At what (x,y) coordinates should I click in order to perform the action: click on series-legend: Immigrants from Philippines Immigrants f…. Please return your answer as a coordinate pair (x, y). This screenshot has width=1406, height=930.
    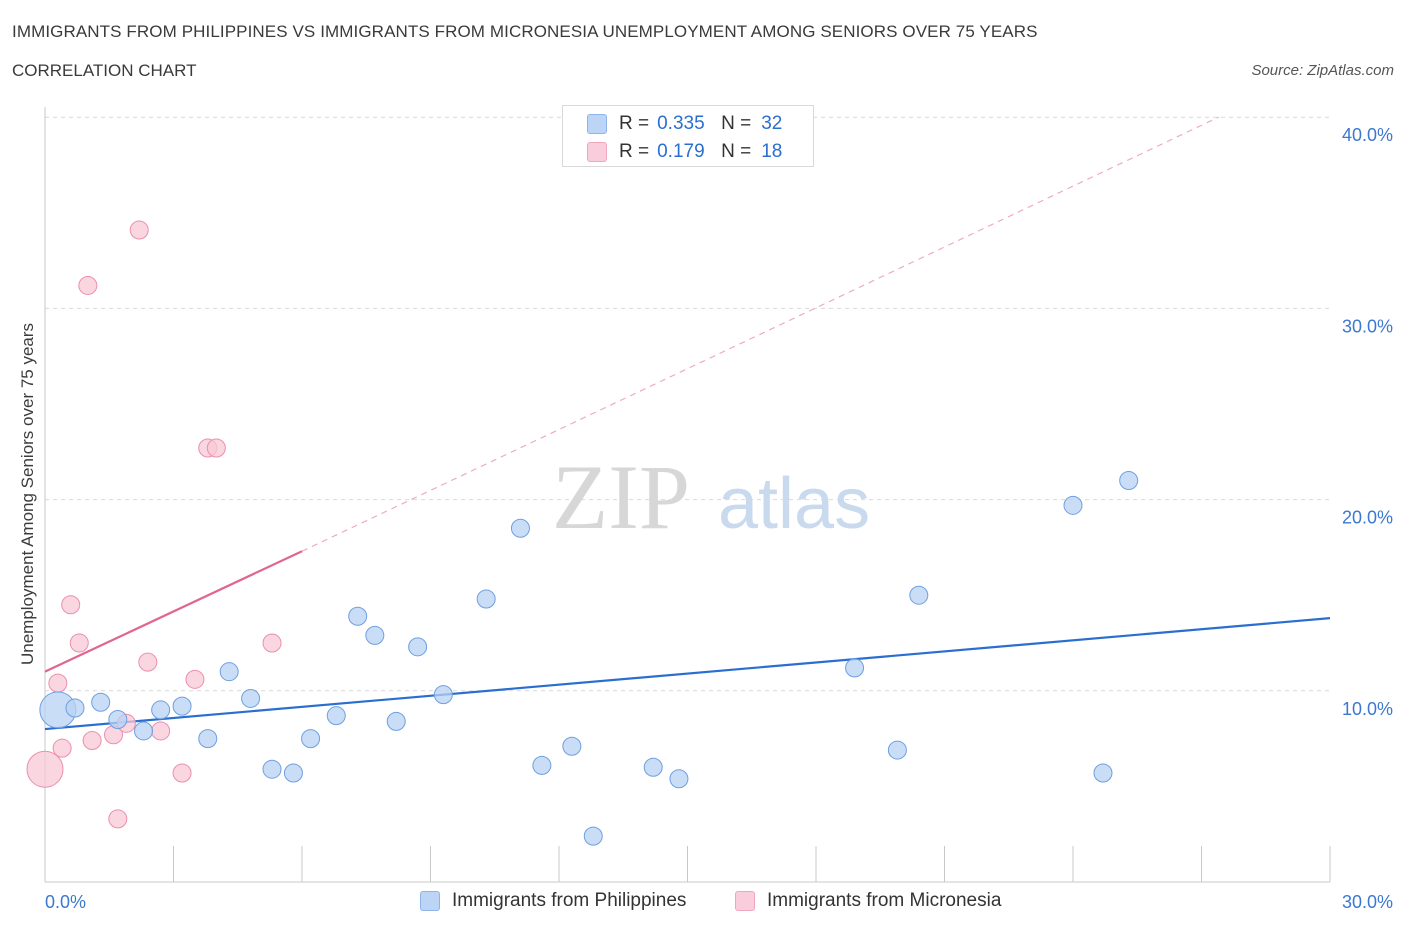
    Looking at the image, I should click on (703, 903).